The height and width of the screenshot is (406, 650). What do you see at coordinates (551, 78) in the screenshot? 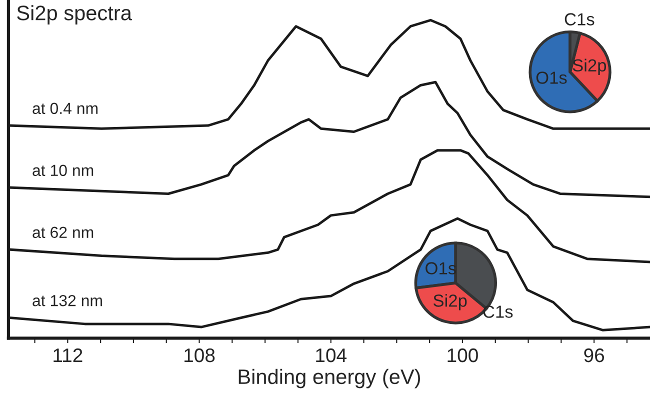
I see `slice-label: O1s` at bounding box center [551, 78].